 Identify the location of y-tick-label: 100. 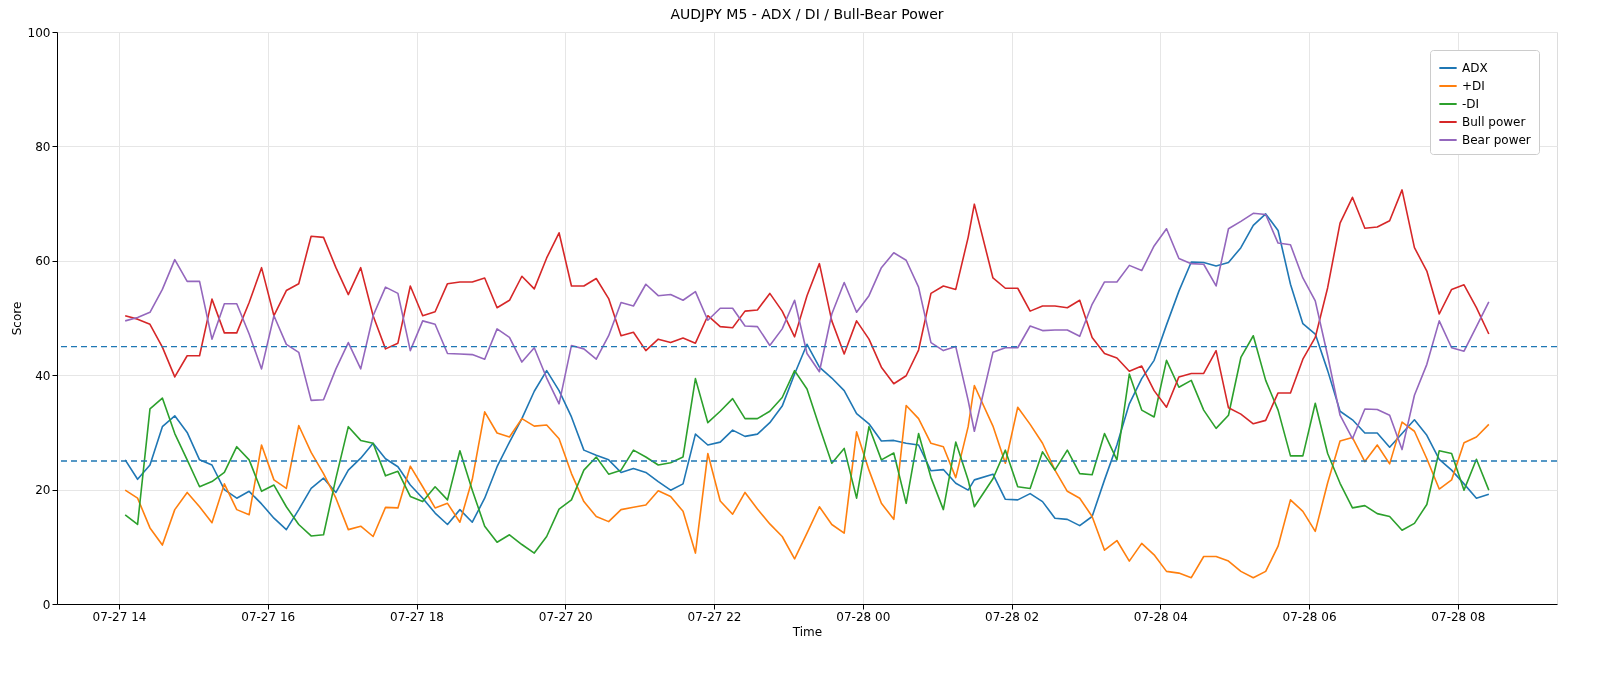
(39, 32).